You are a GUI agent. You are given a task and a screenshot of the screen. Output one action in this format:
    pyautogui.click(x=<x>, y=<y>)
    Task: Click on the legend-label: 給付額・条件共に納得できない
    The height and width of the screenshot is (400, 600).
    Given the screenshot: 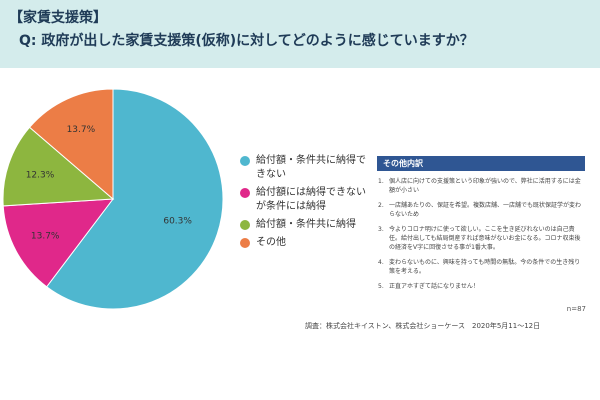 What is the action you would take?
    pyautogui.click(x=311, y=167)
    